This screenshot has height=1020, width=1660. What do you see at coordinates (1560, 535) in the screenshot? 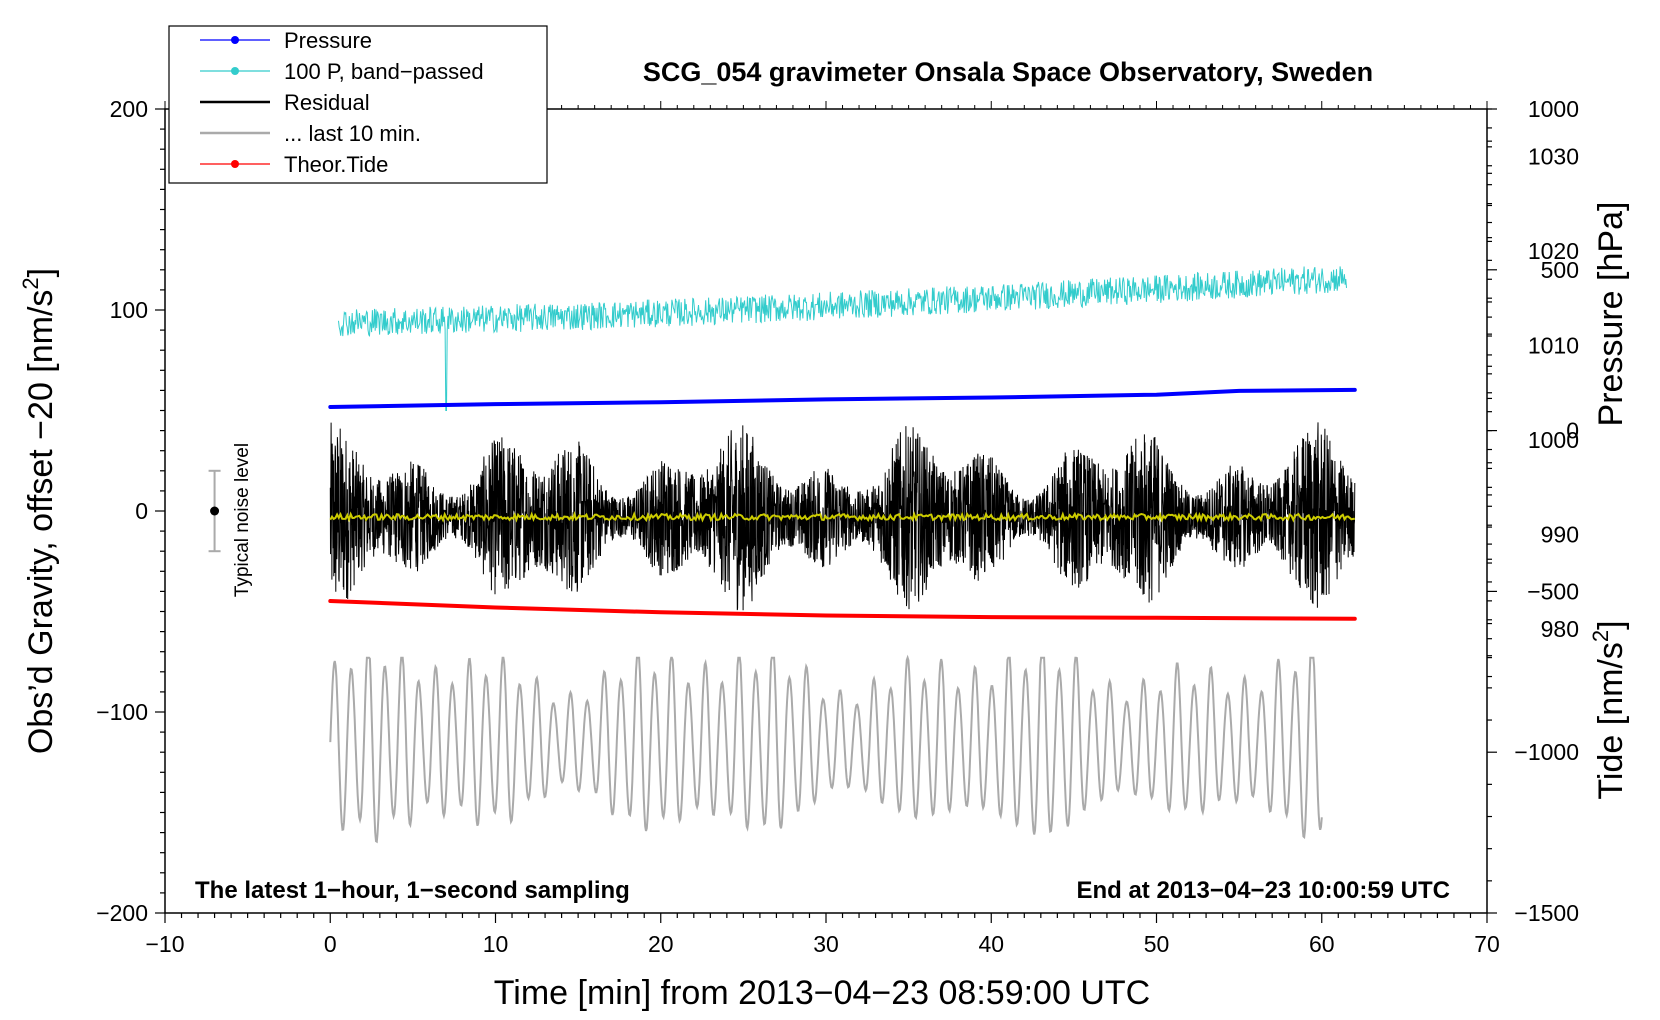
I see `pressure-tick-label: 990` at bounding box center [1560, 535].